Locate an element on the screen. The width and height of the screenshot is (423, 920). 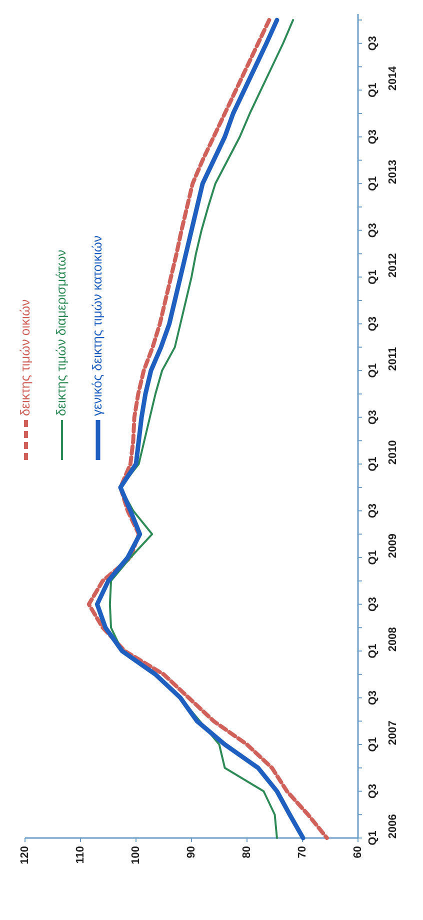
text: 2006 is located at coordinates (393, 826).